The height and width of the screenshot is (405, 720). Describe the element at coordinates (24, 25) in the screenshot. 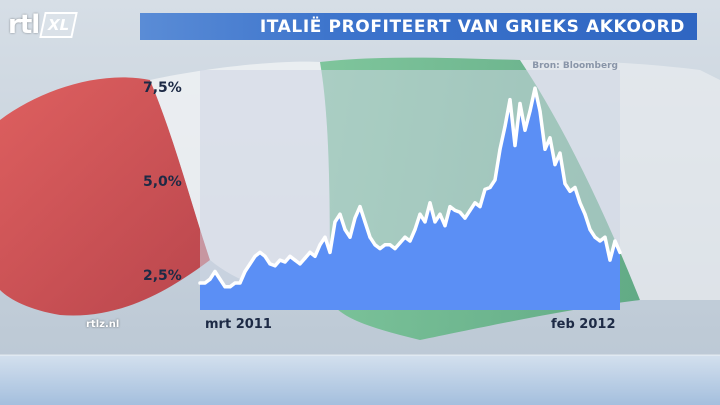

I see `logo-text: rtl` at that location.